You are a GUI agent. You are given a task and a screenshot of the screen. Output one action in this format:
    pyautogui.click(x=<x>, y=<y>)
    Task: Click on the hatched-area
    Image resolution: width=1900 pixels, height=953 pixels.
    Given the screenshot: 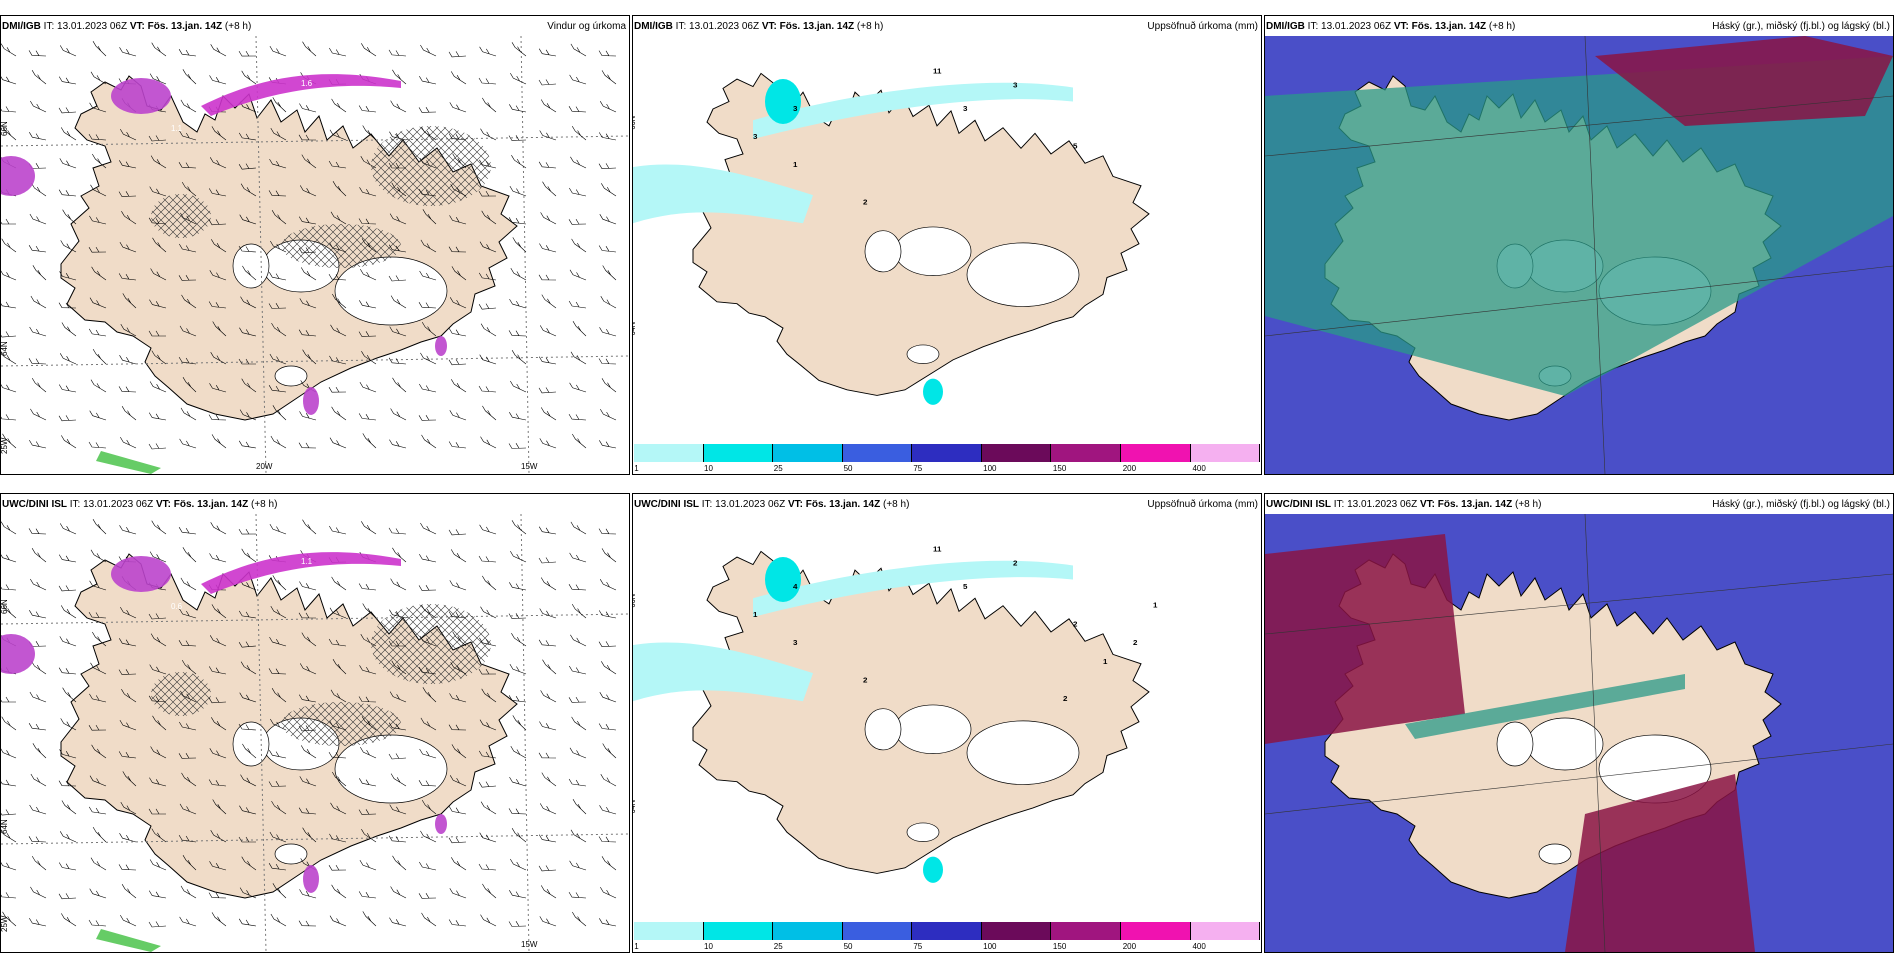 What is the action you would take?
    pyautogui.click(x=341, y=724)
    